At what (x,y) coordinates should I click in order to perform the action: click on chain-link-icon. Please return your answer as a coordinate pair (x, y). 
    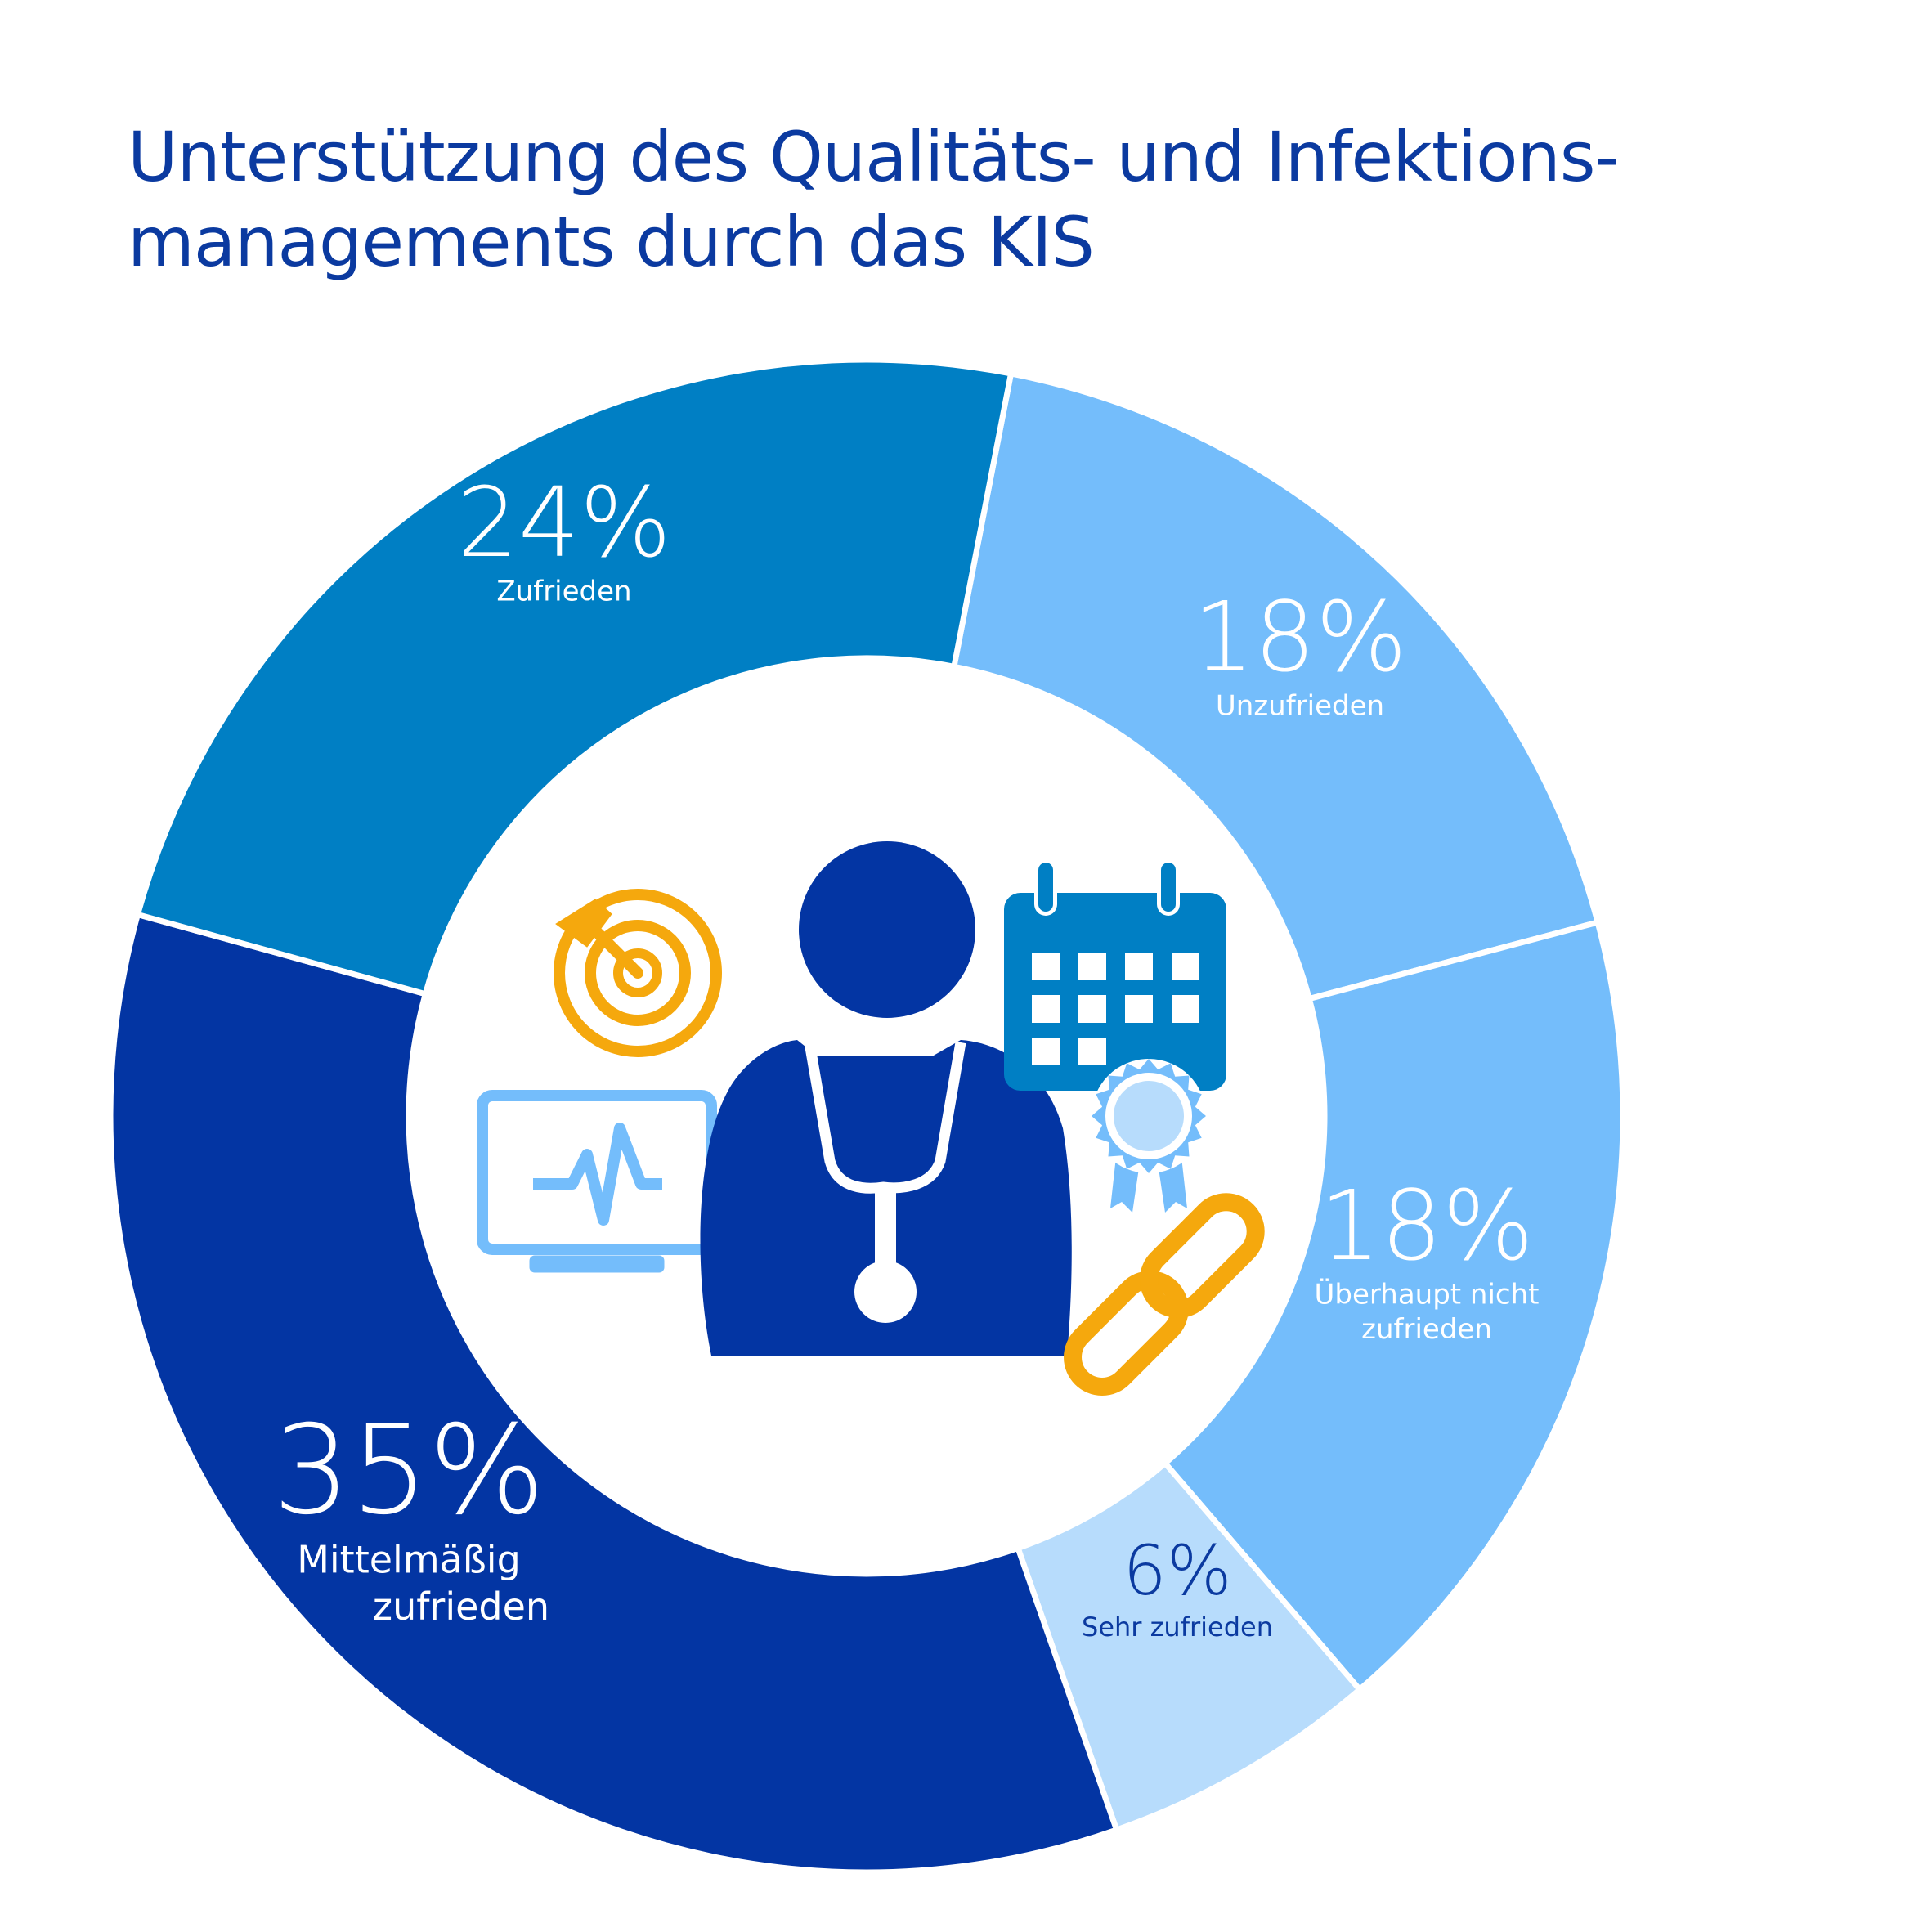
    Looking at the image, I should click on (1164, 1294).